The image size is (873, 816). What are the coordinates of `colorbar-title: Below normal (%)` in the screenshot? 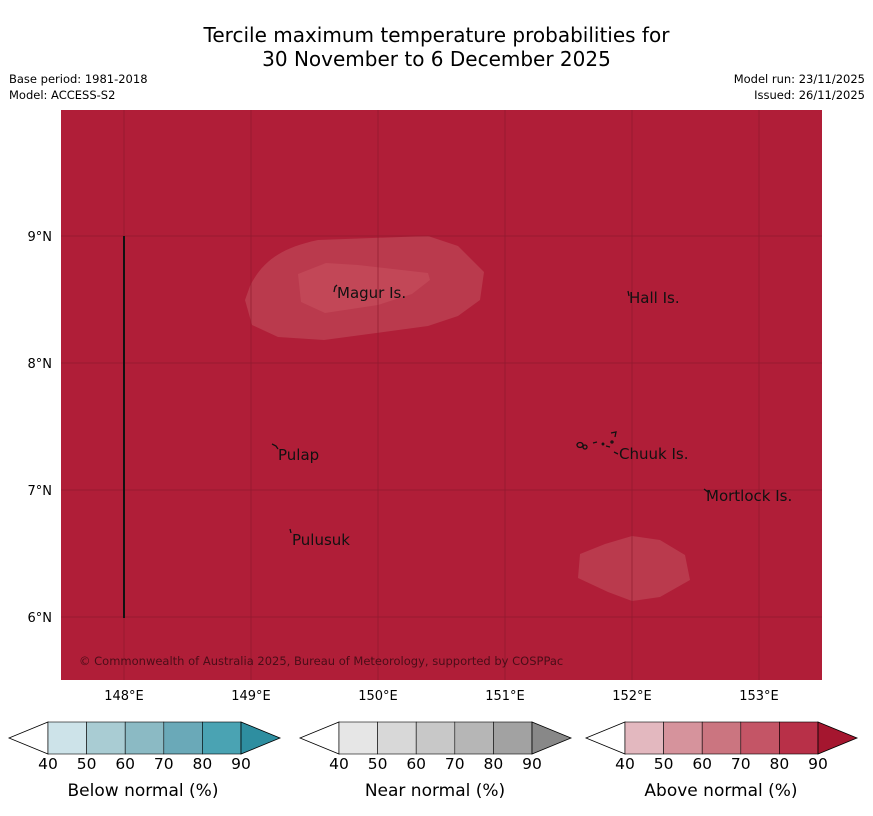 It's located at (143, 791).